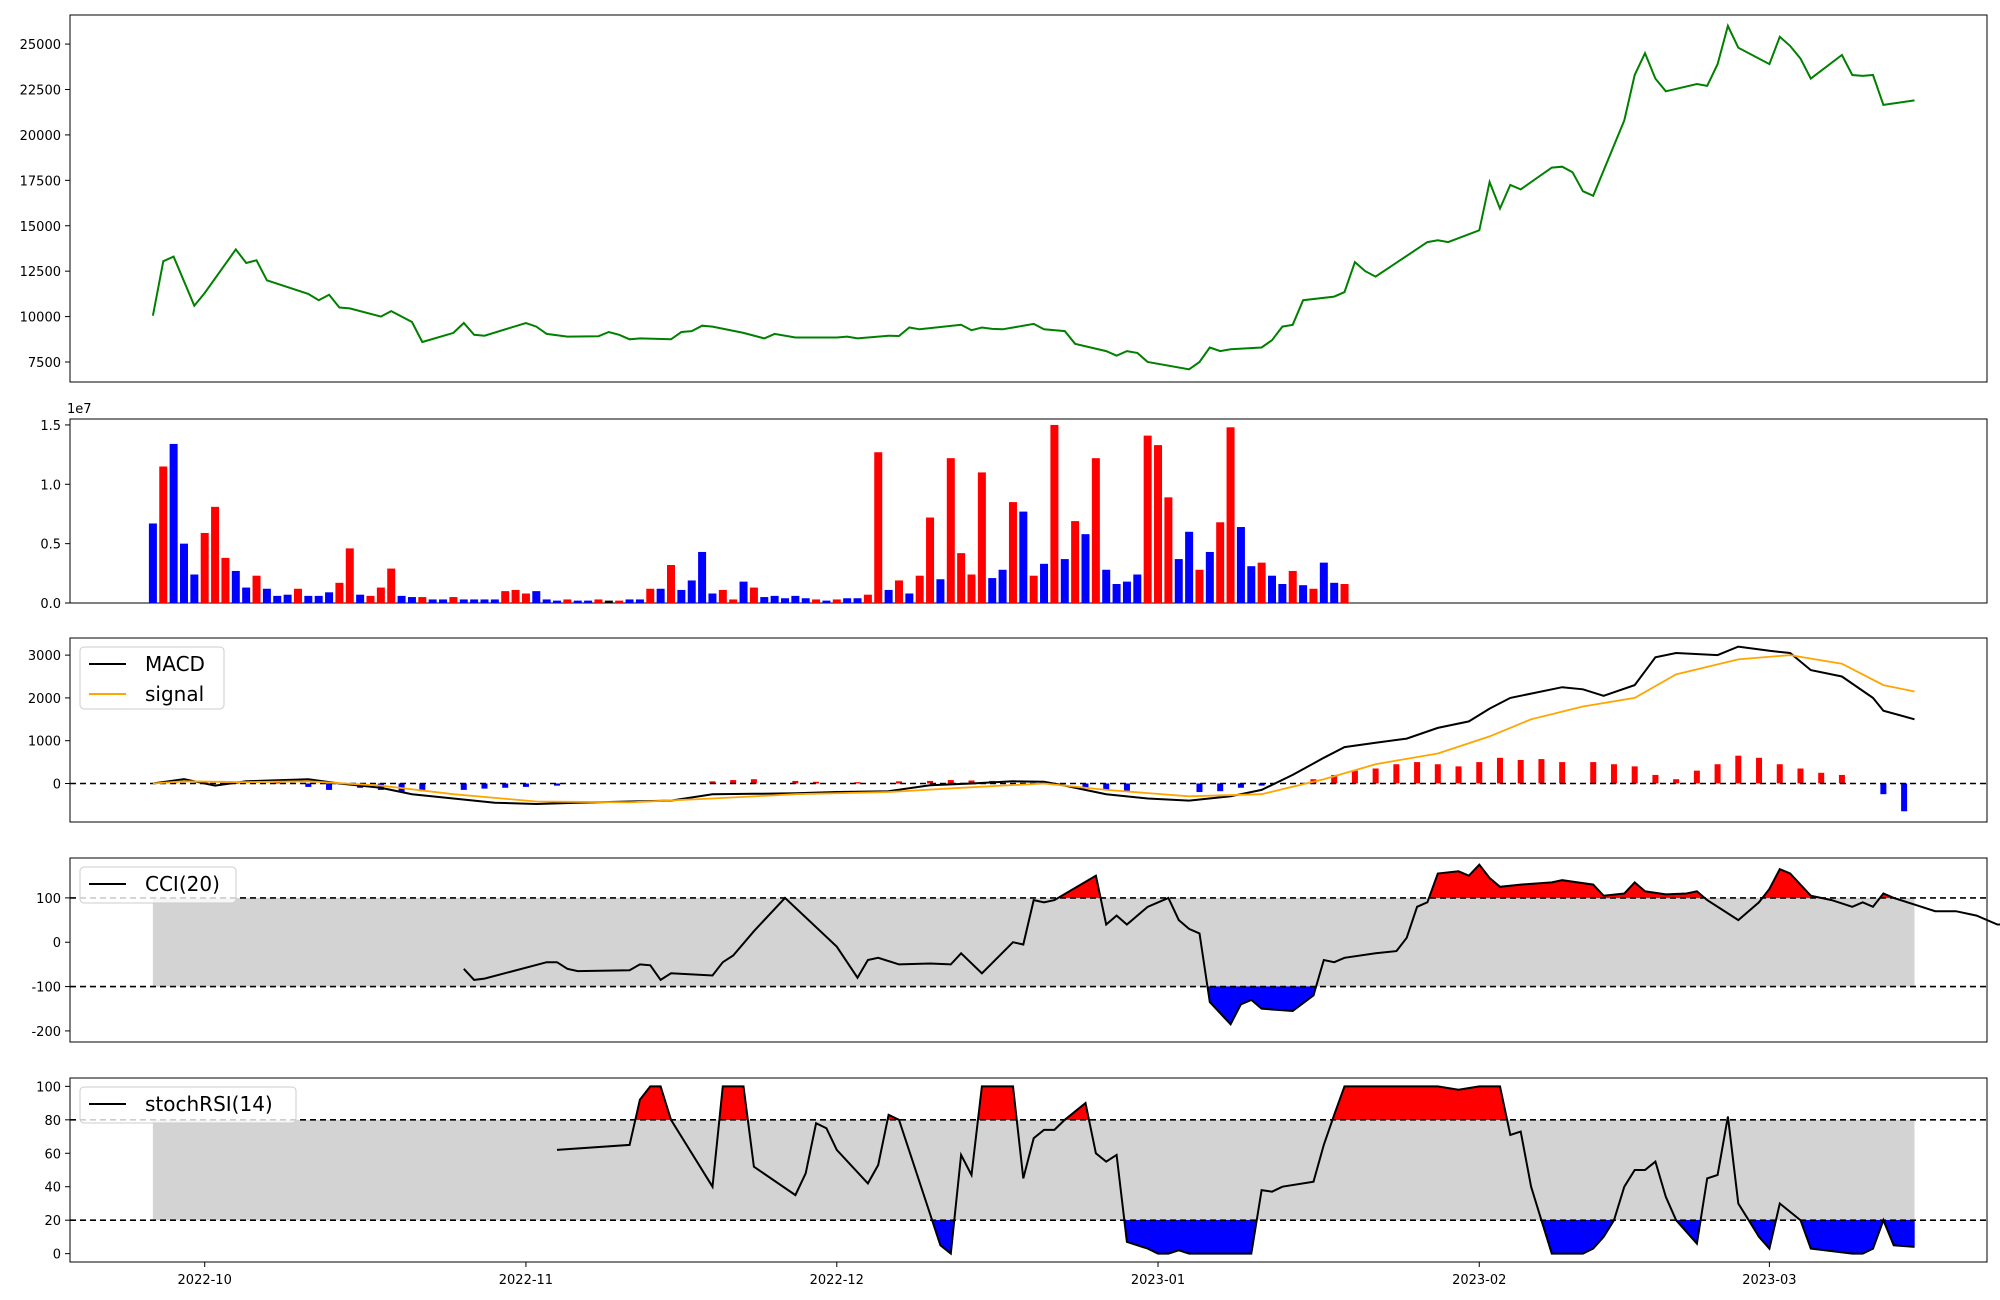 The width and height of the screenshot is (2000, 1300). I want to click on stochrsi-oversold-fill, so click(1423, 1237).